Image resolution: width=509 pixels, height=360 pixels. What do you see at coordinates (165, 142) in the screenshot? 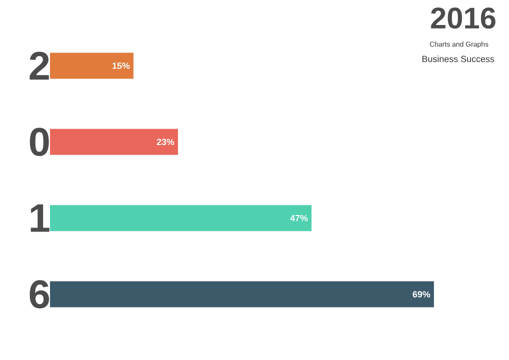
I see `data-label: 23%` at bounding box center [165, 142].